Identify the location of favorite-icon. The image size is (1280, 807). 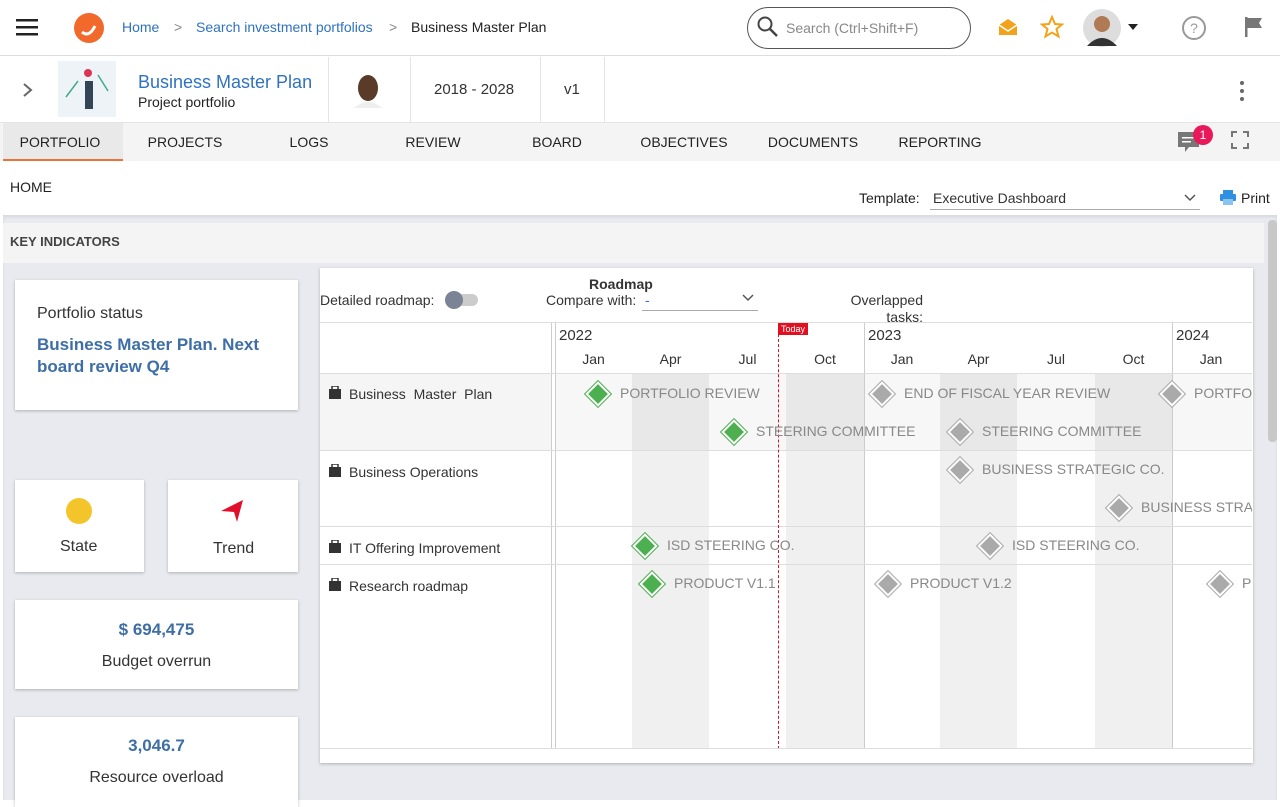
(1052, 27).